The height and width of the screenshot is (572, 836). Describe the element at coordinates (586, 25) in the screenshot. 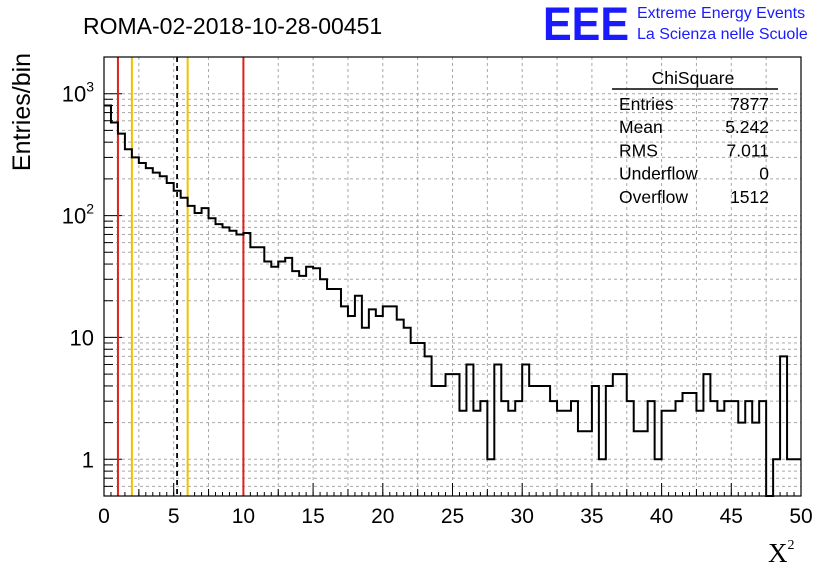

I see `eee-logo: EEE` at that location.